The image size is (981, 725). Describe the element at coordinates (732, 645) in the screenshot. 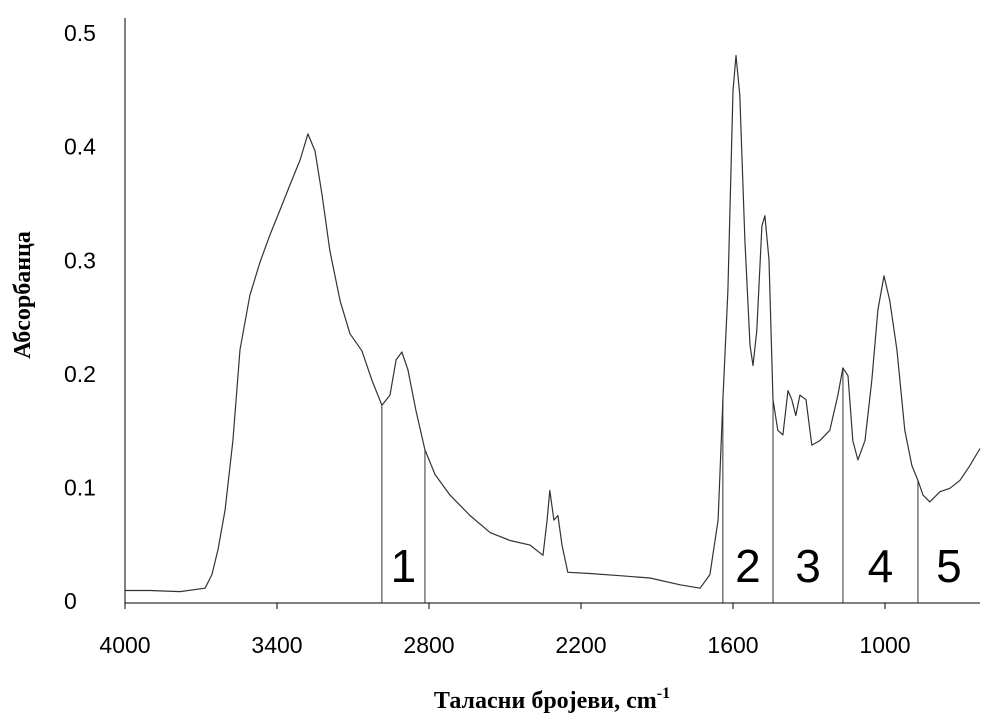

I see `x-tick-label: 1600` at that location.